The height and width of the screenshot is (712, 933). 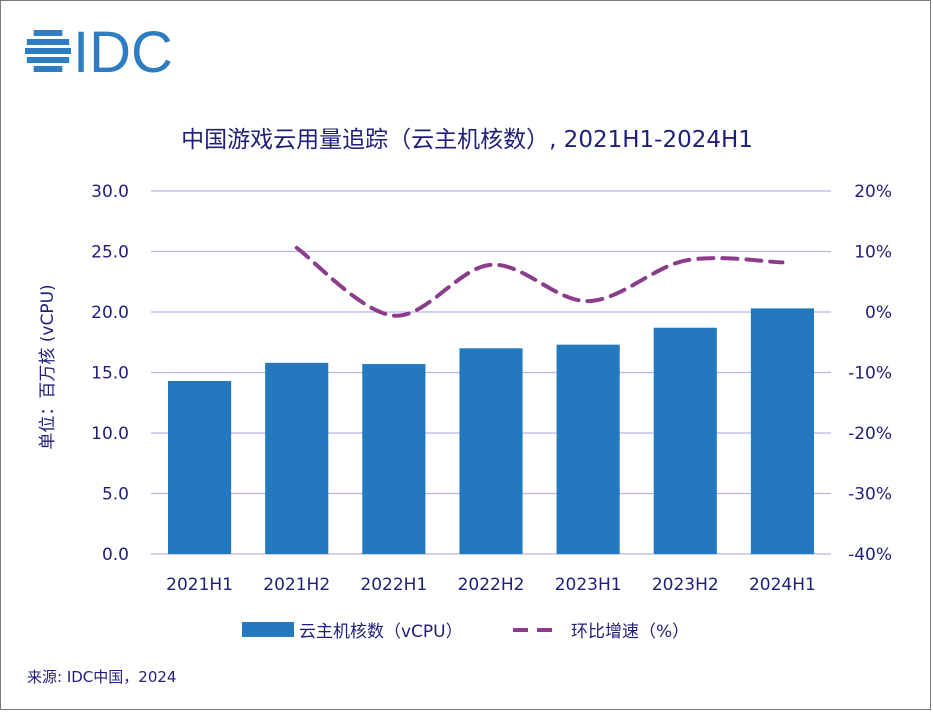 What do you see at coordinates (870, 555) in the screenshot?
I see `y2-tick-label: -40%` at bounding box center [870, 555].